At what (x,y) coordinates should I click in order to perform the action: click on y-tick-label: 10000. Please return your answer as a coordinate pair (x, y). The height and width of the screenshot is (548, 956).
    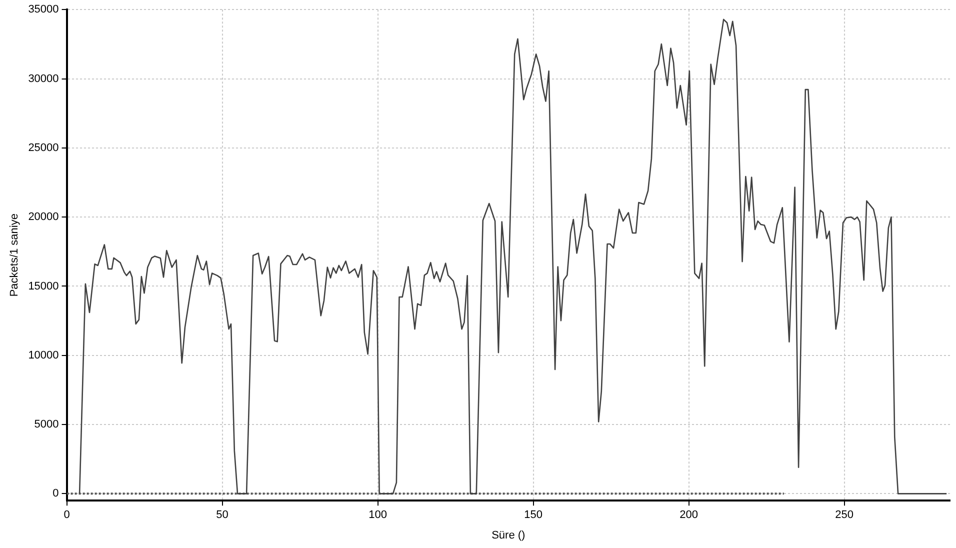
    Looking at the image, I should click on (43, 355).